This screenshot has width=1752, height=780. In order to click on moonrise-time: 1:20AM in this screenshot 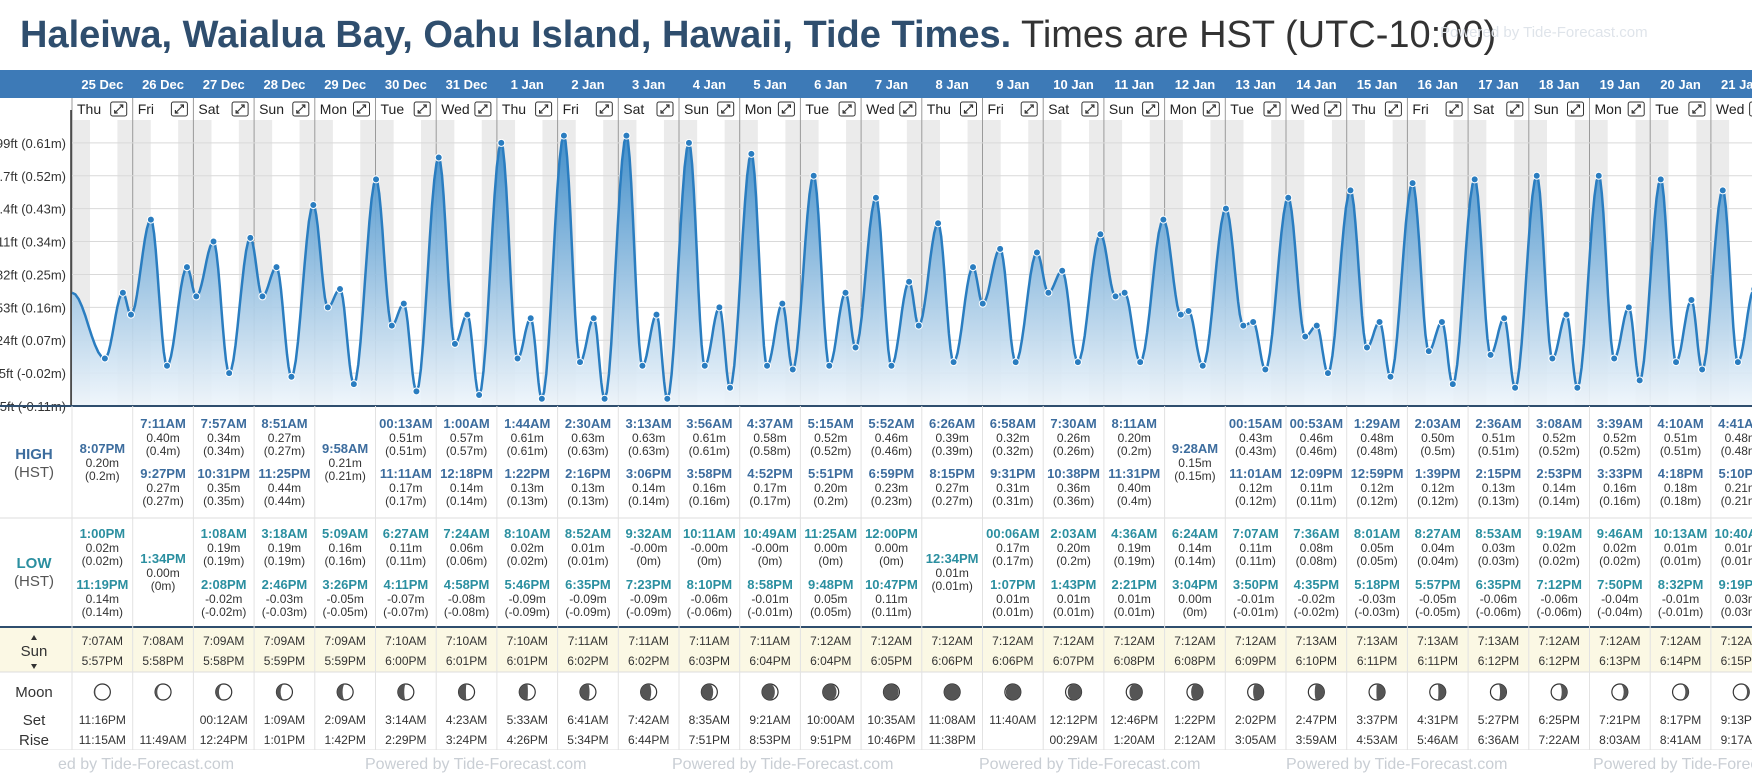, I will do `click(1134, 740)`.